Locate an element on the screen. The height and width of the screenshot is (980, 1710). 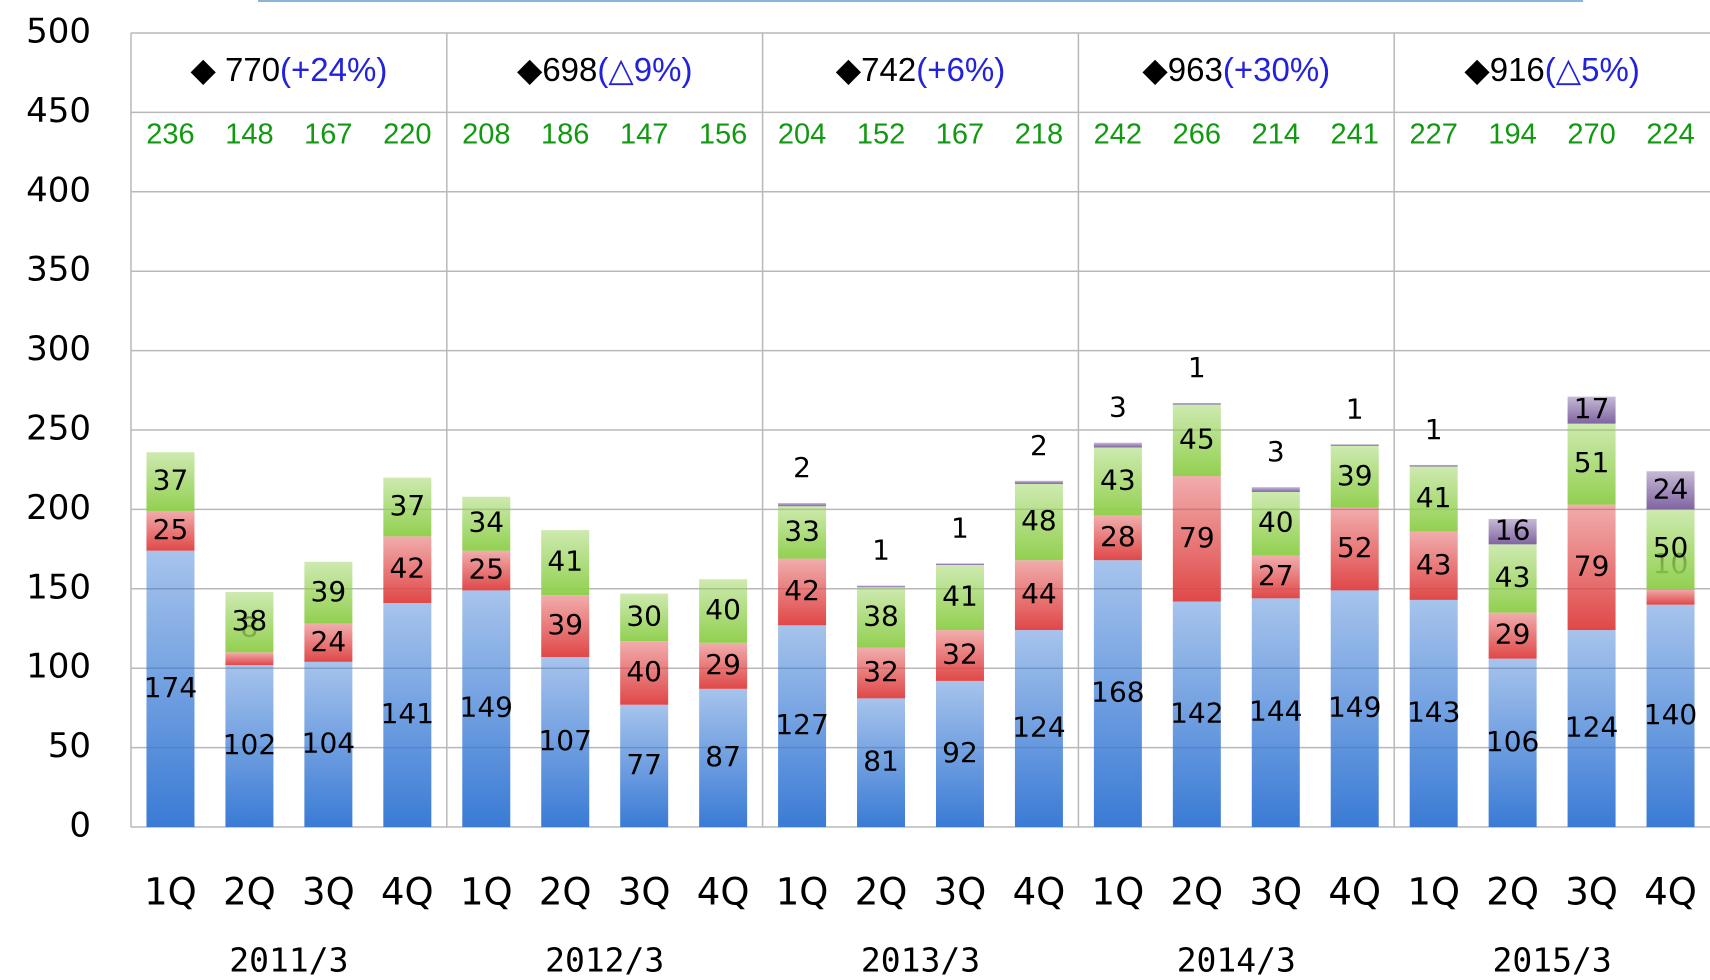
x-tick-label: 2Q is located at coordinates (1512, 892).